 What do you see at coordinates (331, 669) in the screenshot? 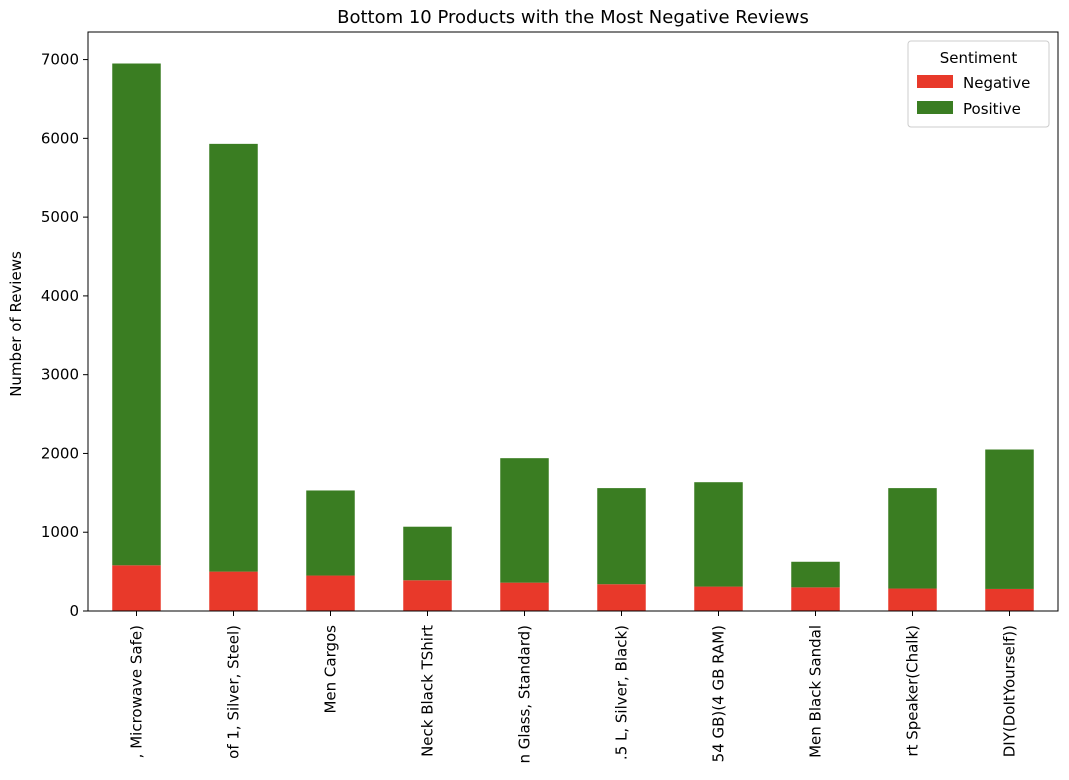
I see `x-tick-label-2: Men Cargos` at bounding box center [331, 669].